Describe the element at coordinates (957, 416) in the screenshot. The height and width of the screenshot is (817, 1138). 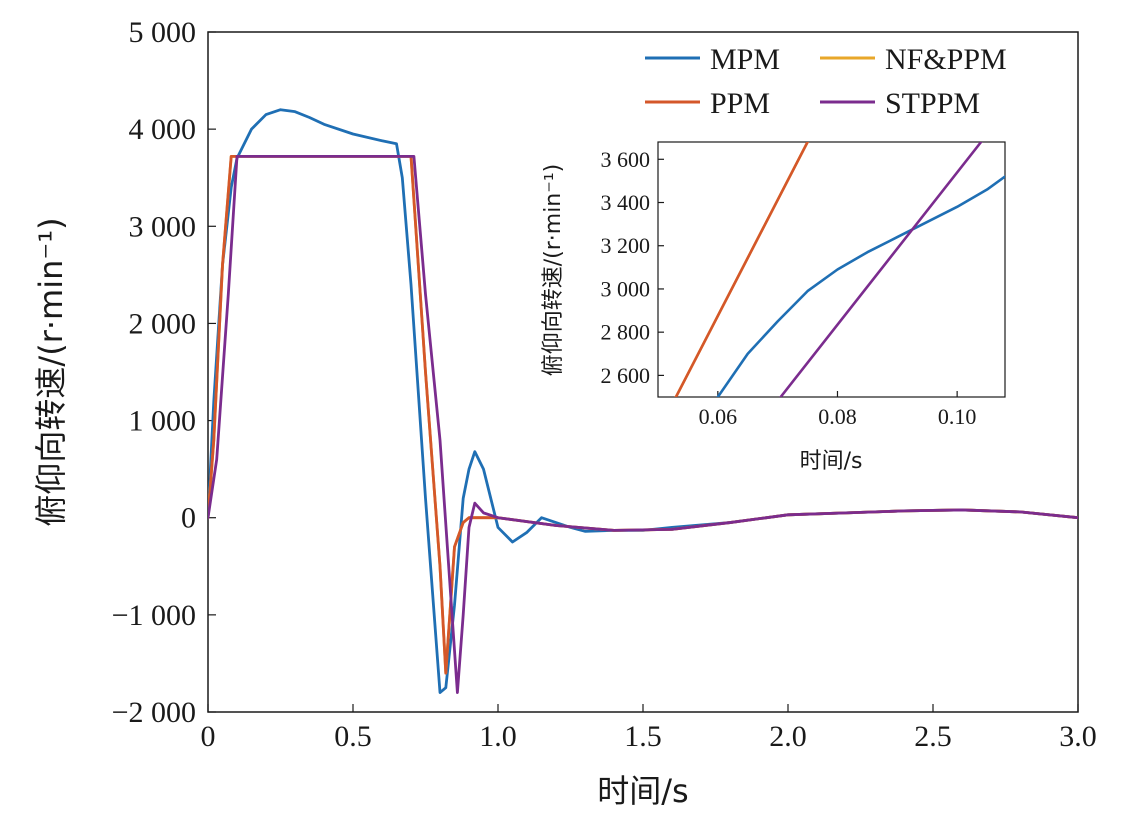
I see `inset-x-tick-label: 0.10` at that location.